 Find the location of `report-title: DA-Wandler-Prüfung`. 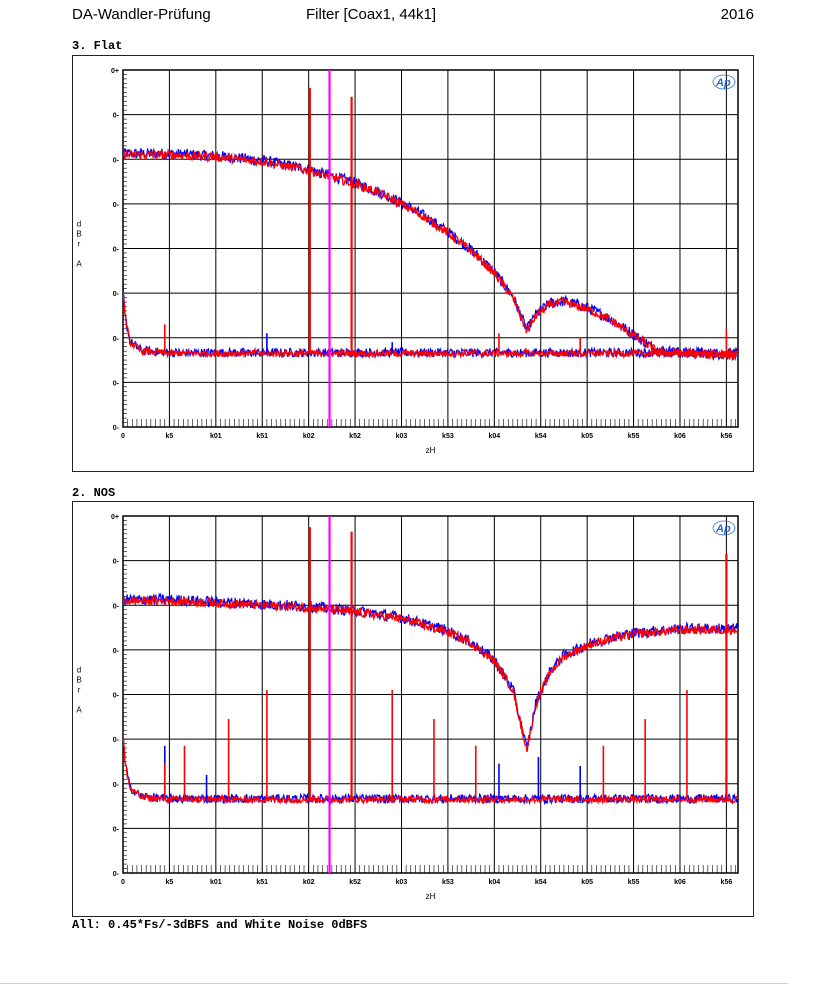

report-title: DA-Wandler-Prüfung is located at coordinates (141, 14).